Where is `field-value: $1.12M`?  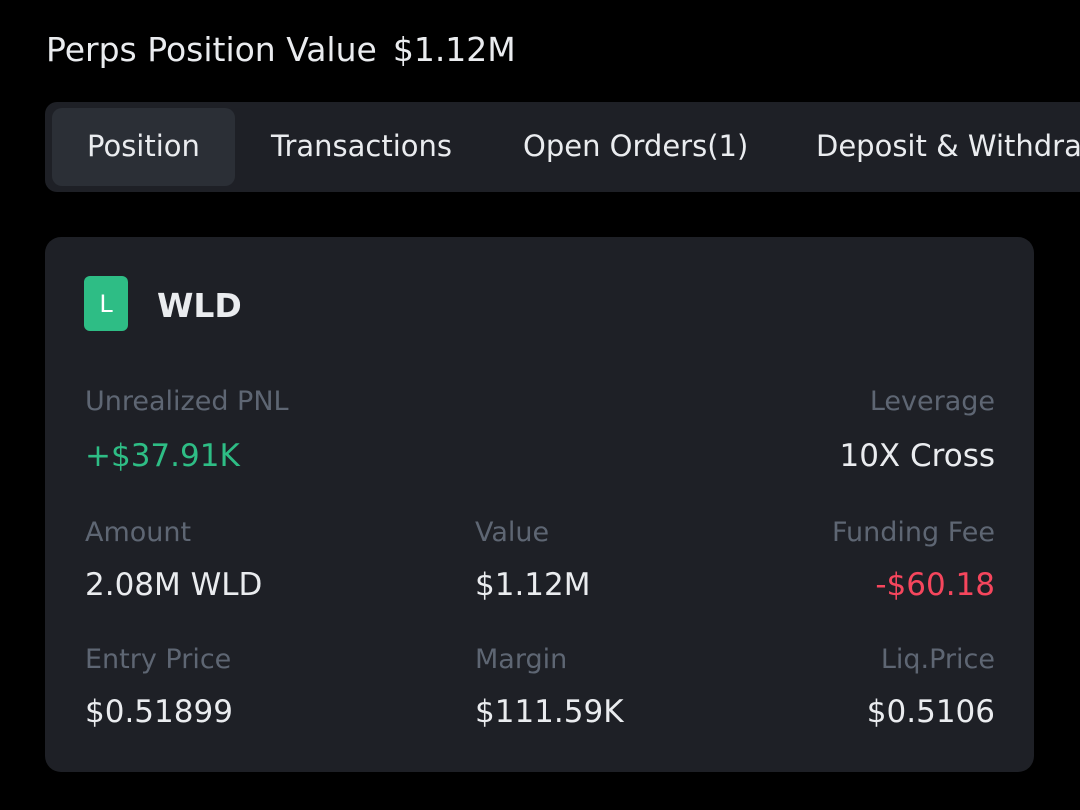 field-value: $1.12M is located at coordinates (533, 585).